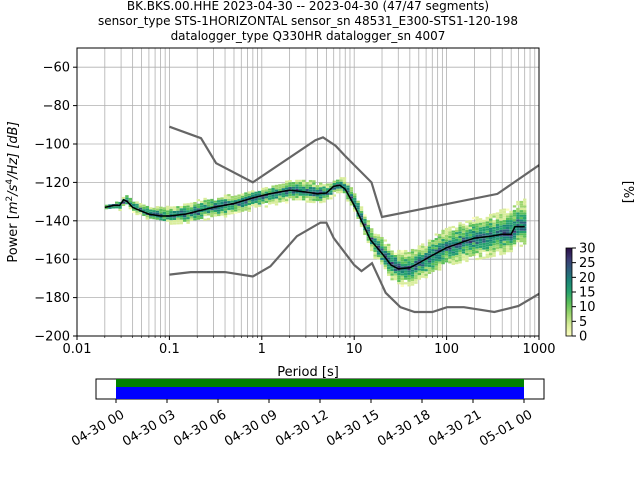 The image size is (640, 480). What do you see at coordinates (13, 150) in the screenshot?
I see `y-label-hz: /Hz] [dB]` at bounding box center [13, 150].